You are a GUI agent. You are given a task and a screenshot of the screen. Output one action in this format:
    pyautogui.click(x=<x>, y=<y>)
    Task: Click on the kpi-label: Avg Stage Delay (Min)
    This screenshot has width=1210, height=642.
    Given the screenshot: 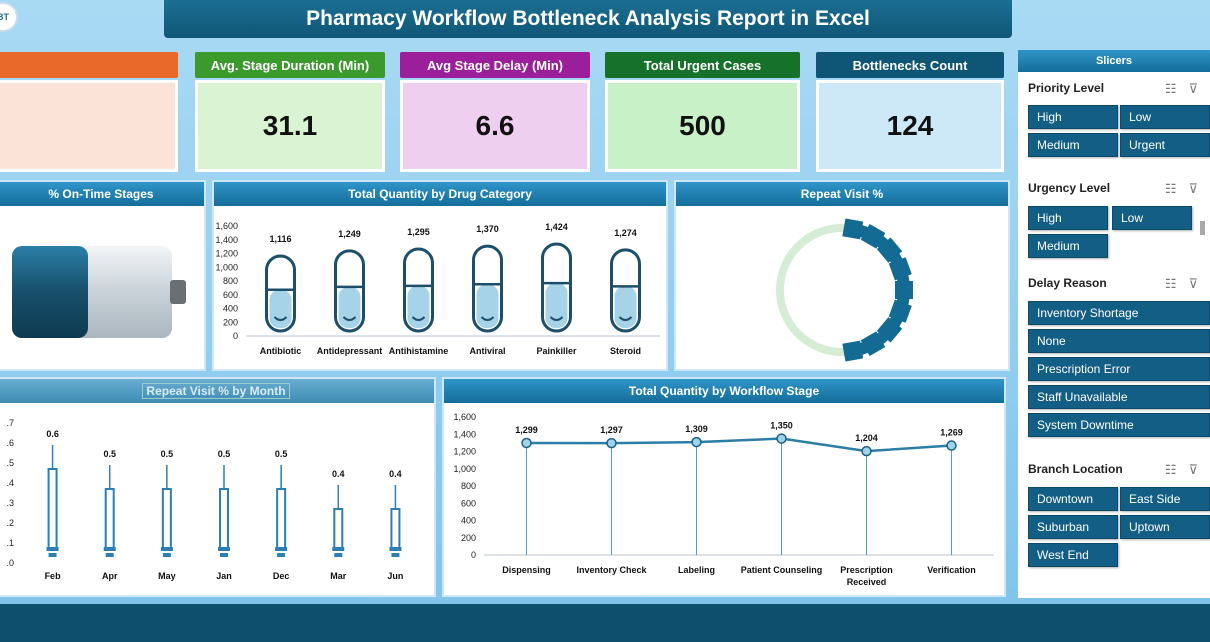 What is the action you would take?
    pyautogui.click(x=495, y=65)
    